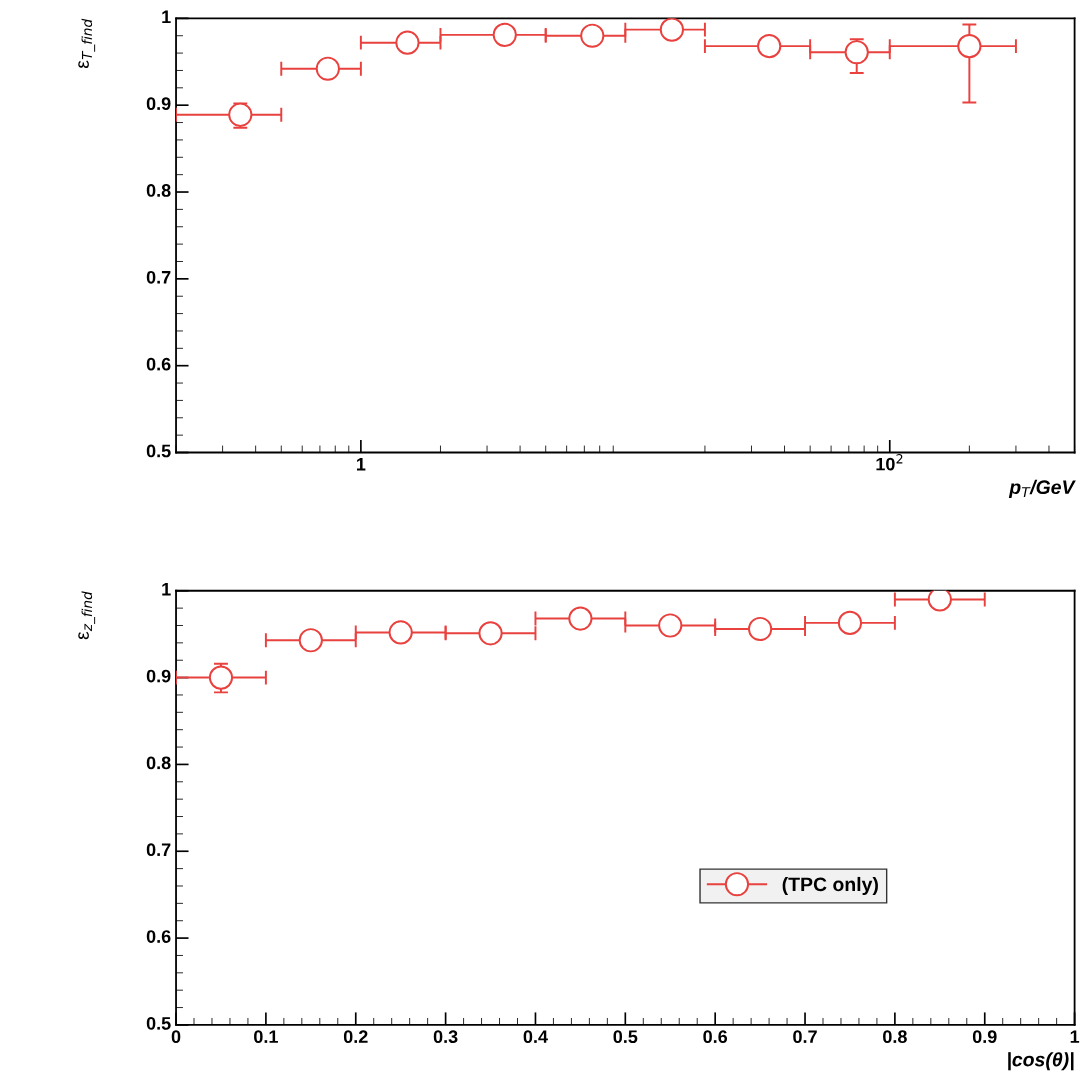  What do you see at coordinates (355, 1037) in the screenshot?
I see `x-tick-label: 0.2` at bounding box center [355, 1037].